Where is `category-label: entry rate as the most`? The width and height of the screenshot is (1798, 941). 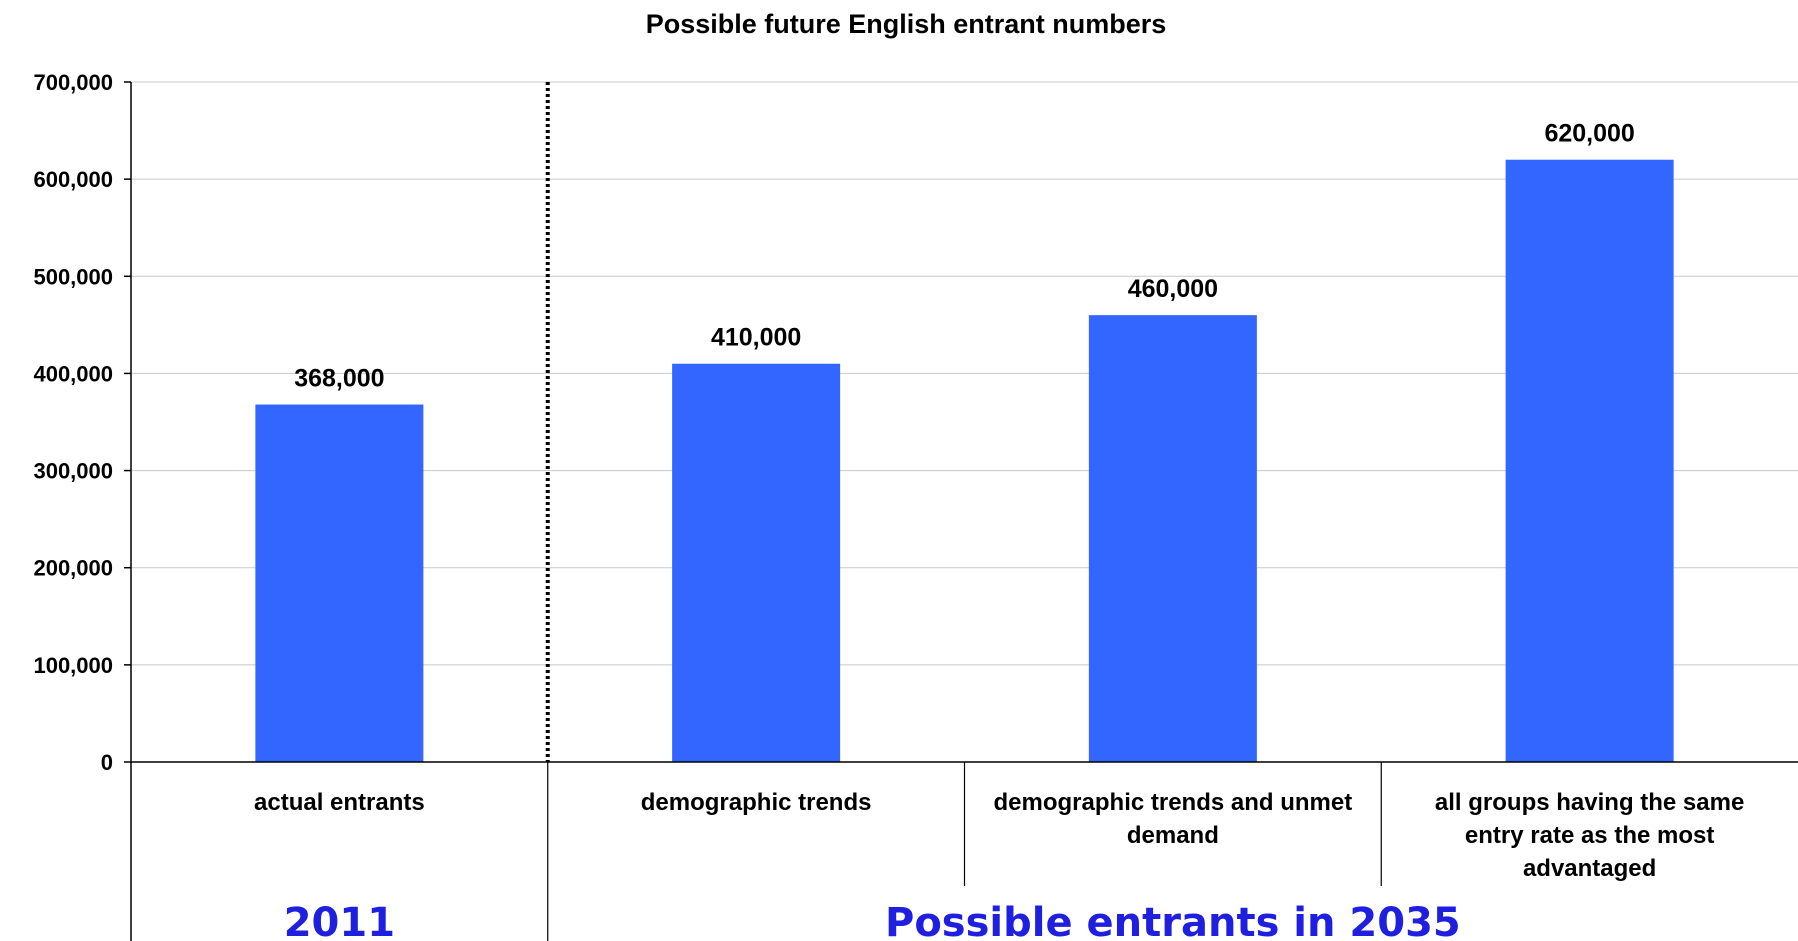
category-label: entry rate as the most is located at coordinates (1589, 835).